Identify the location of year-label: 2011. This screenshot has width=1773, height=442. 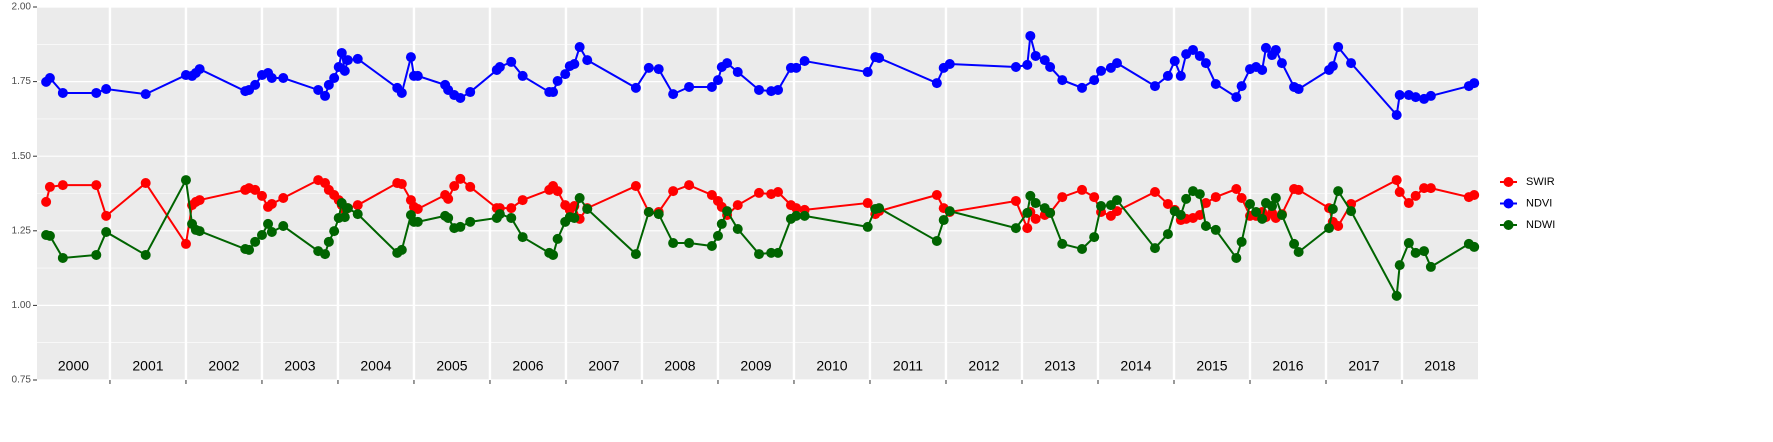
(908, 366).